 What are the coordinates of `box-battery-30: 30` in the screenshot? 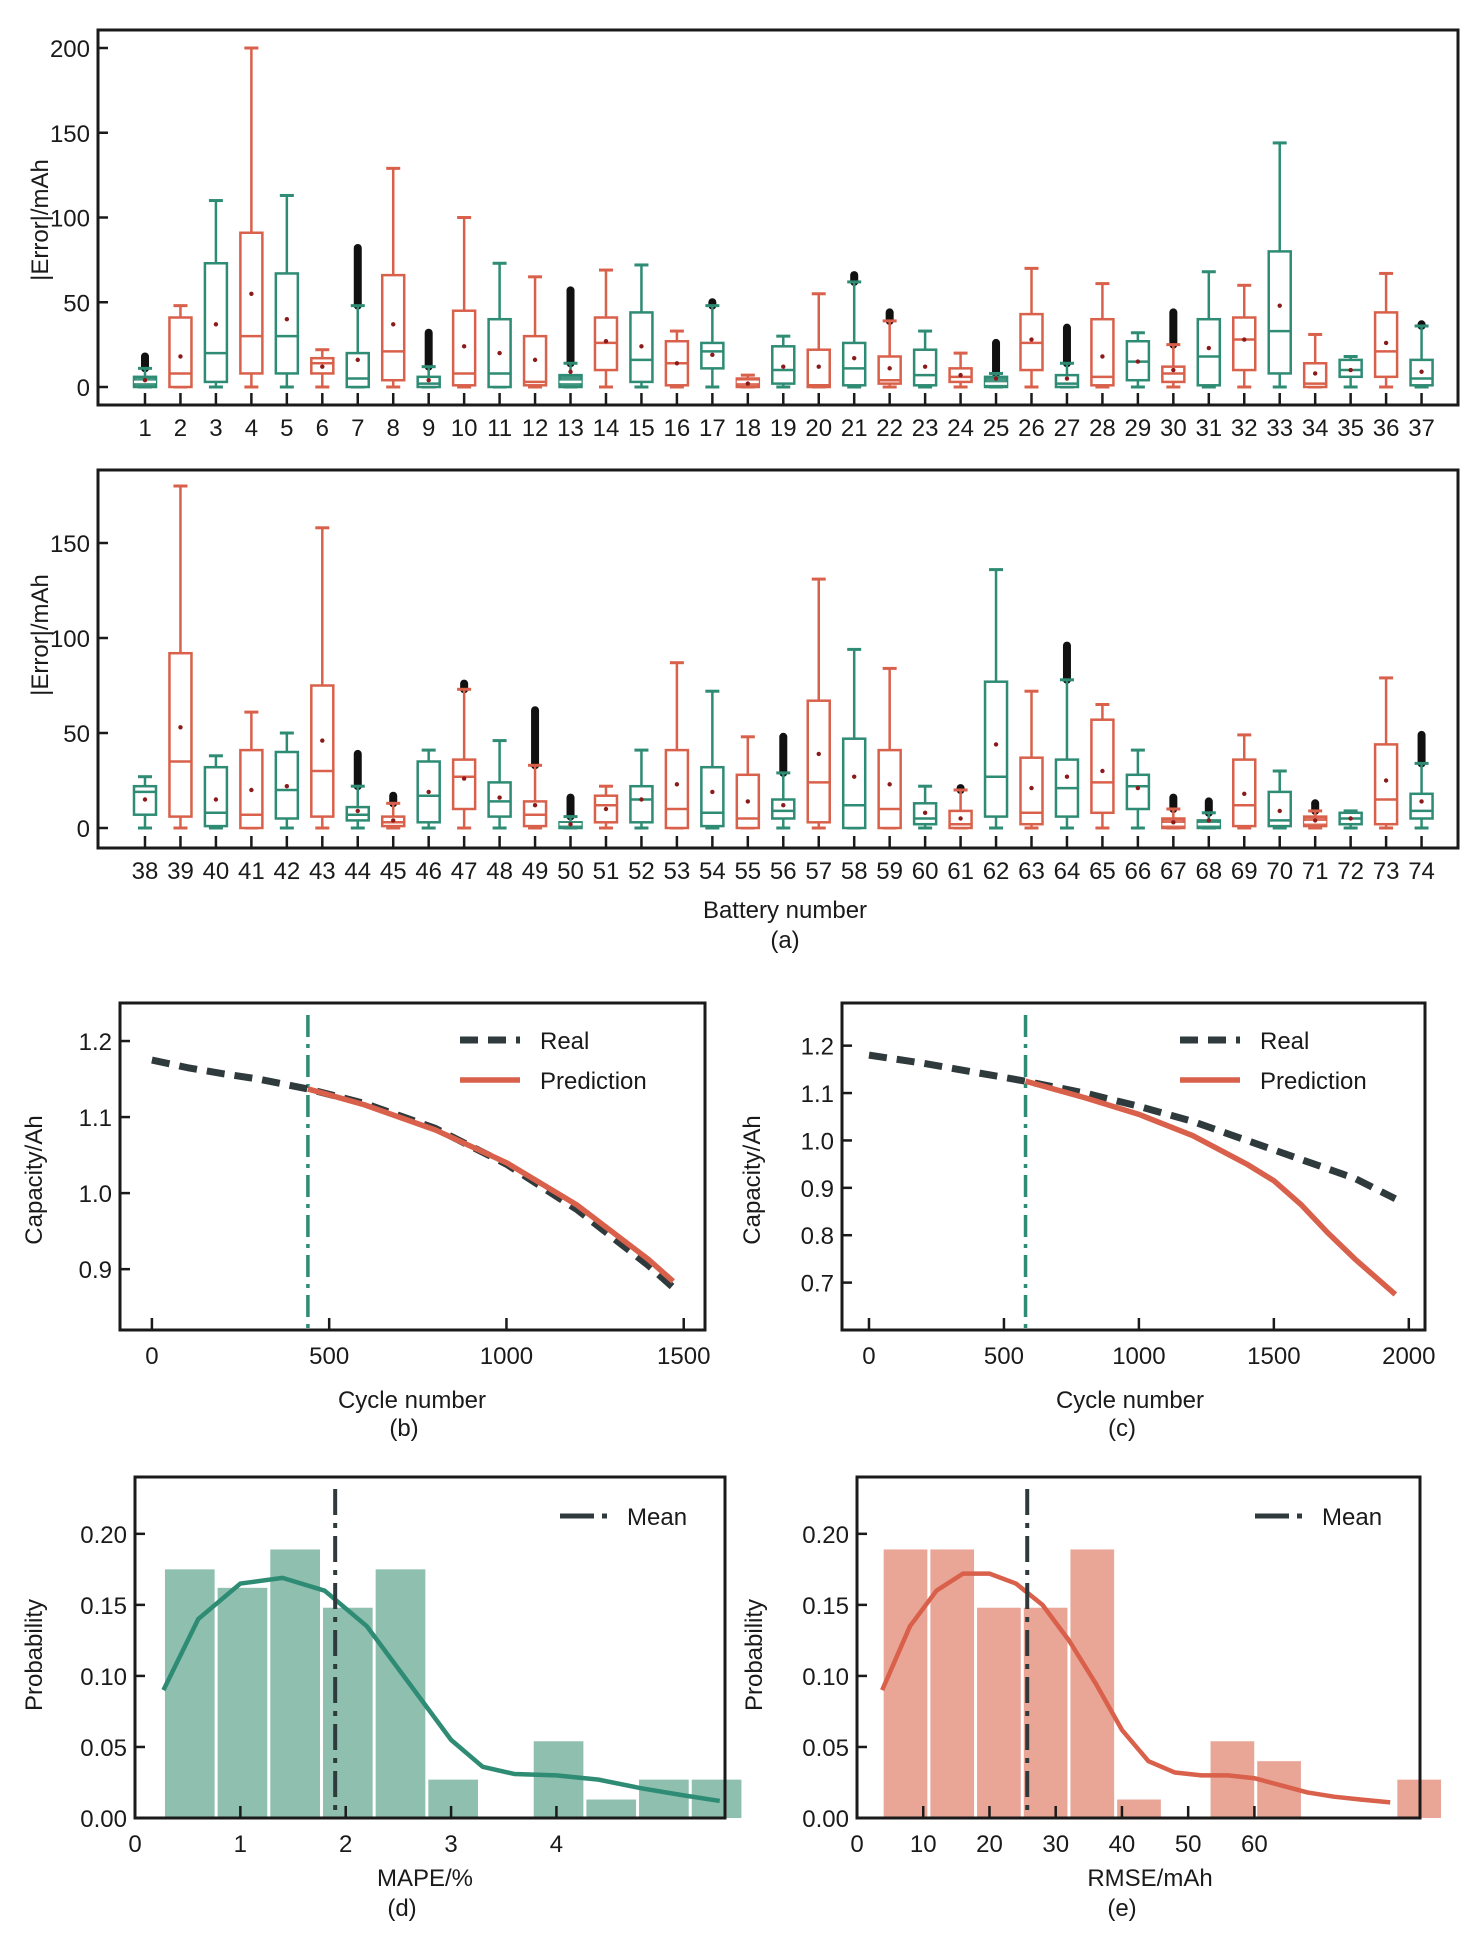 It's located at (1173, 375).